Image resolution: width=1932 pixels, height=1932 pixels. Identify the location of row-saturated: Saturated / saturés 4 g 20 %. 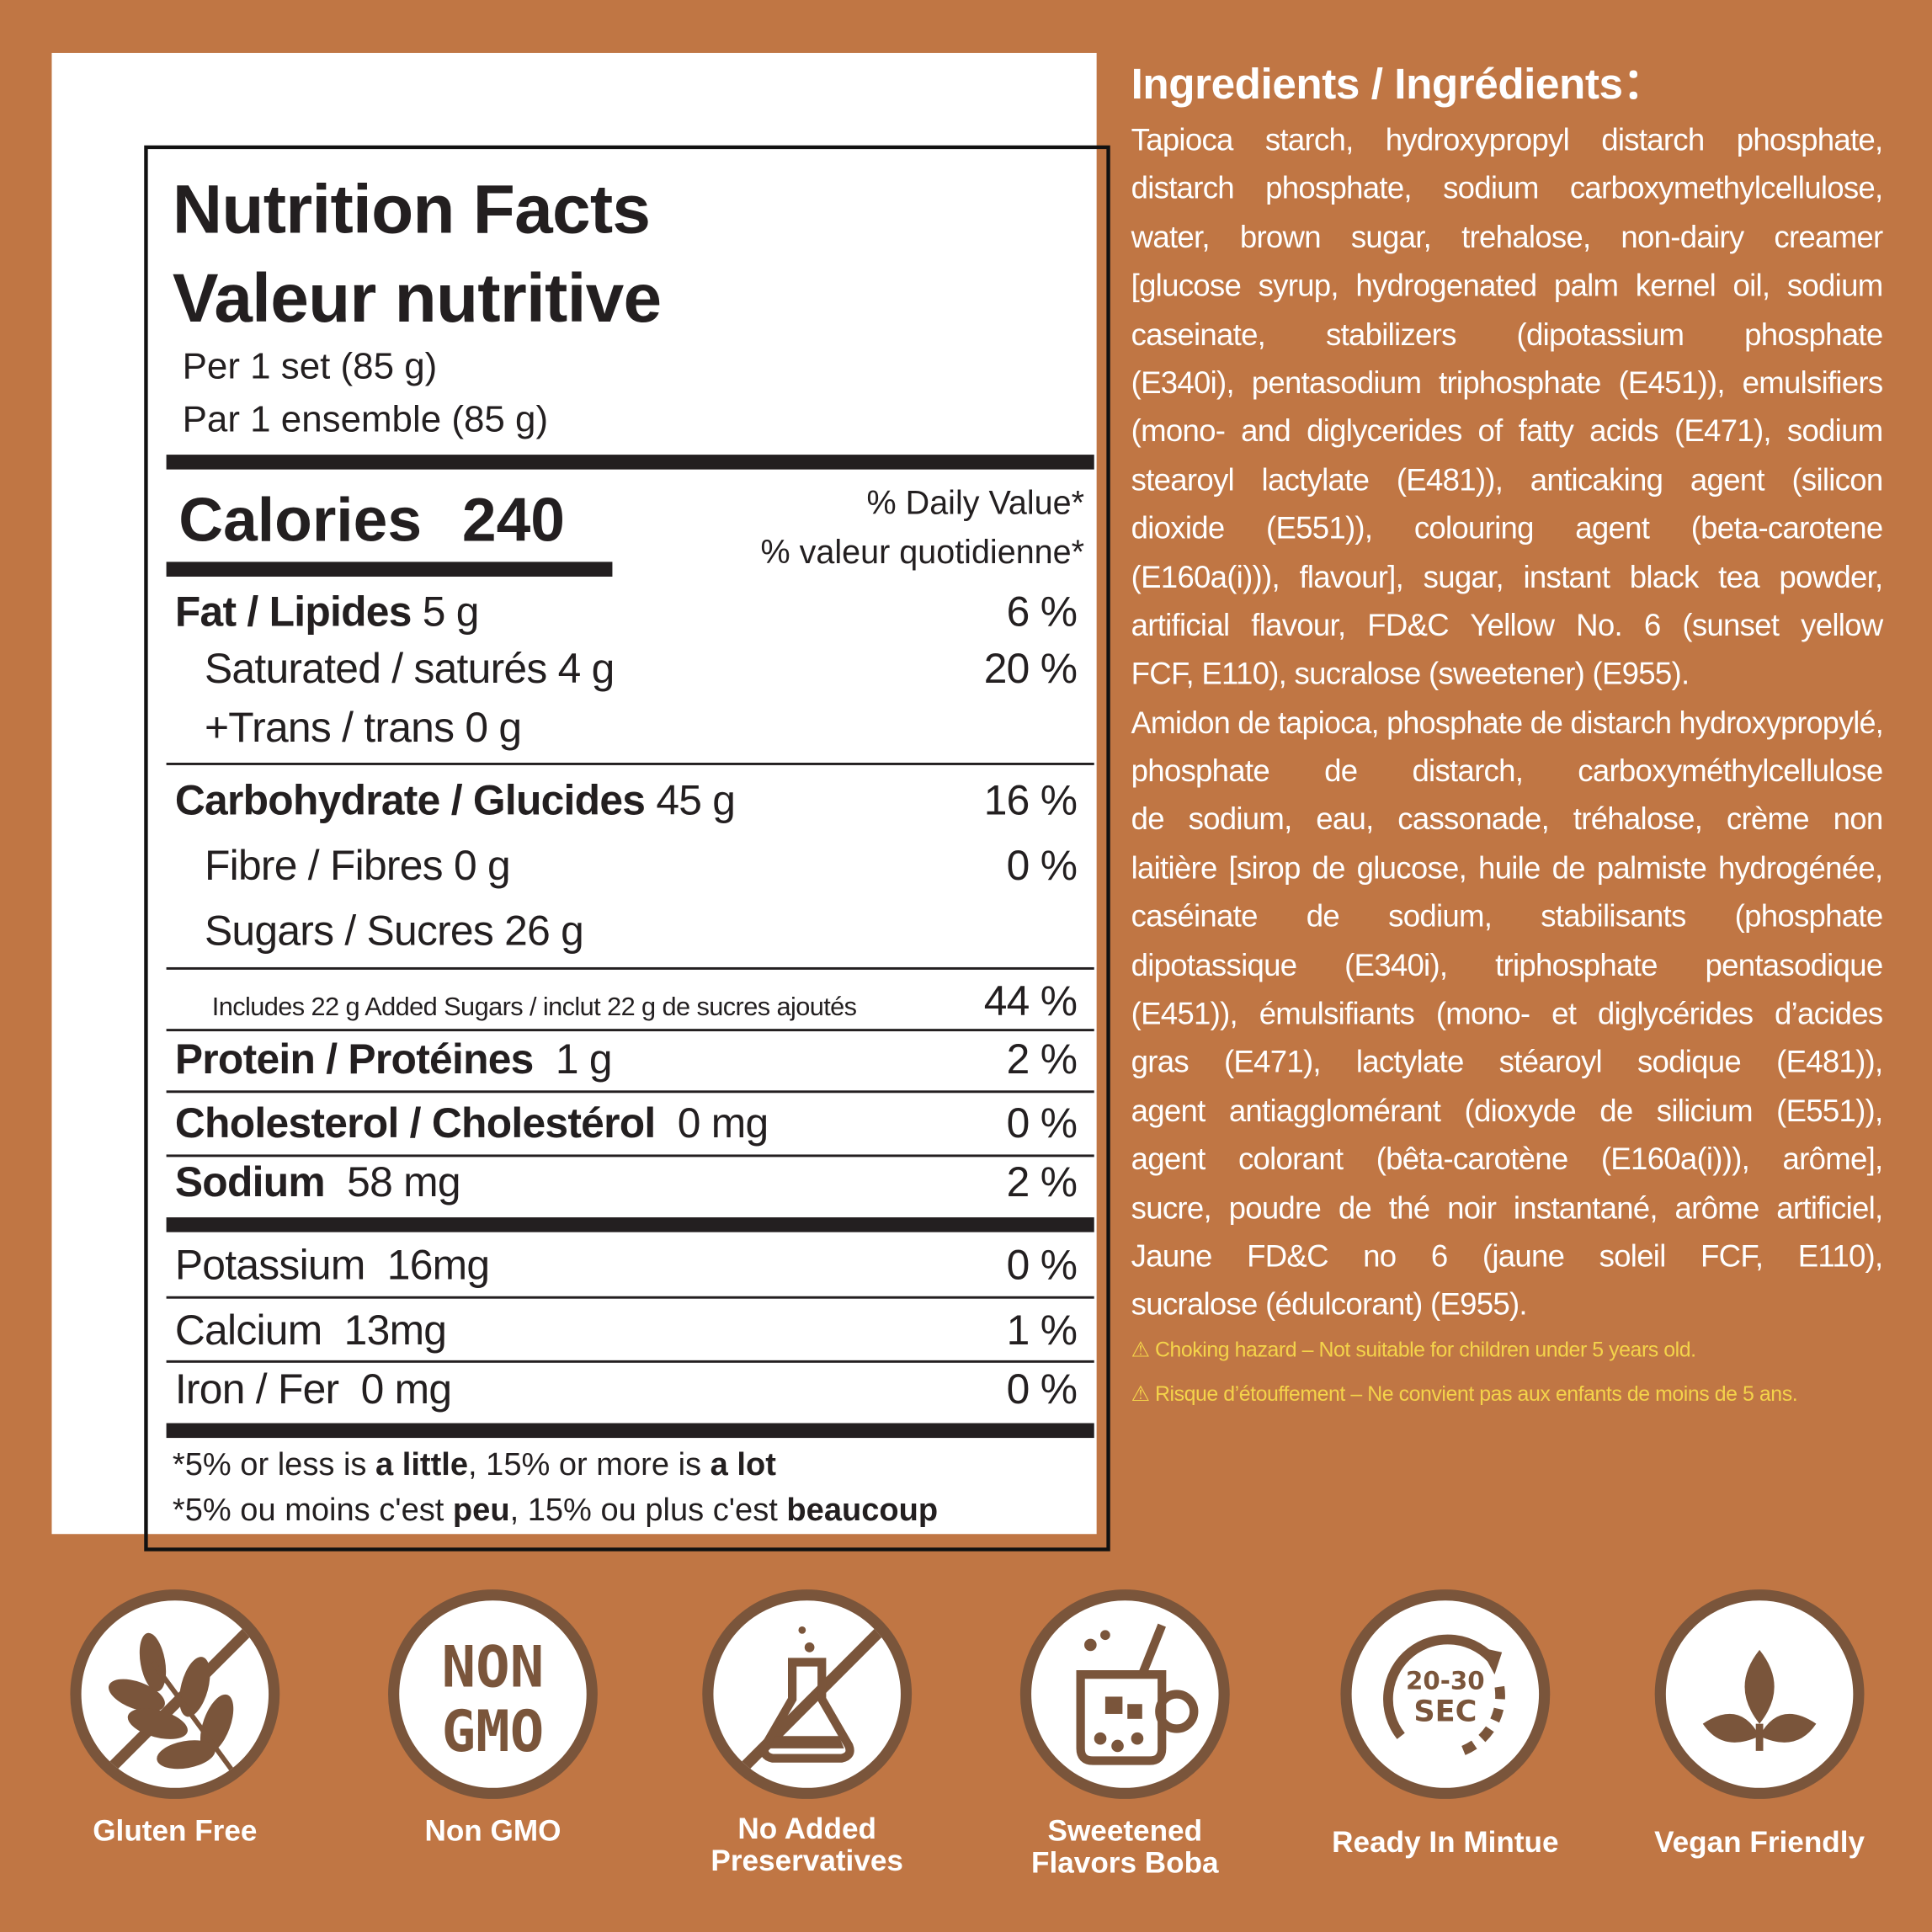
(641, 669).